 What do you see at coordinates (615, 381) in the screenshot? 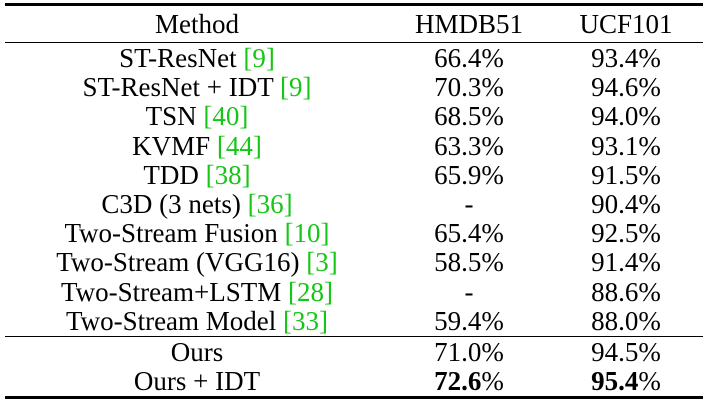
I see `best-value: 95.4` at bounding box center [615, 381].